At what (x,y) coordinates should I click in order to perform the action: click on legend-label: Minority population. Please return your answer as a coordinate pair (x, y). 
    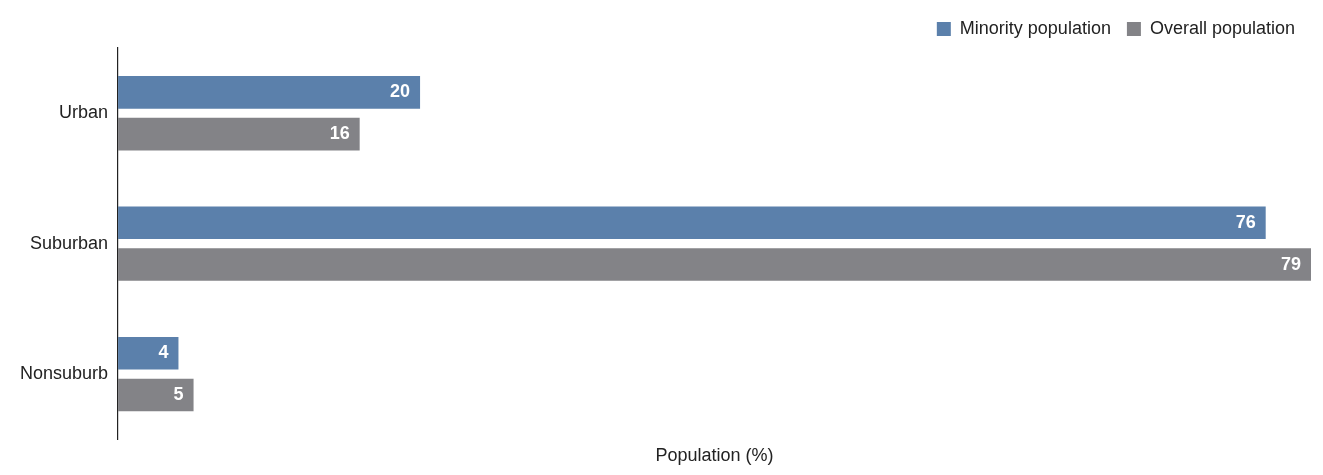
    Looking at the image, I should click on (1035, 27).